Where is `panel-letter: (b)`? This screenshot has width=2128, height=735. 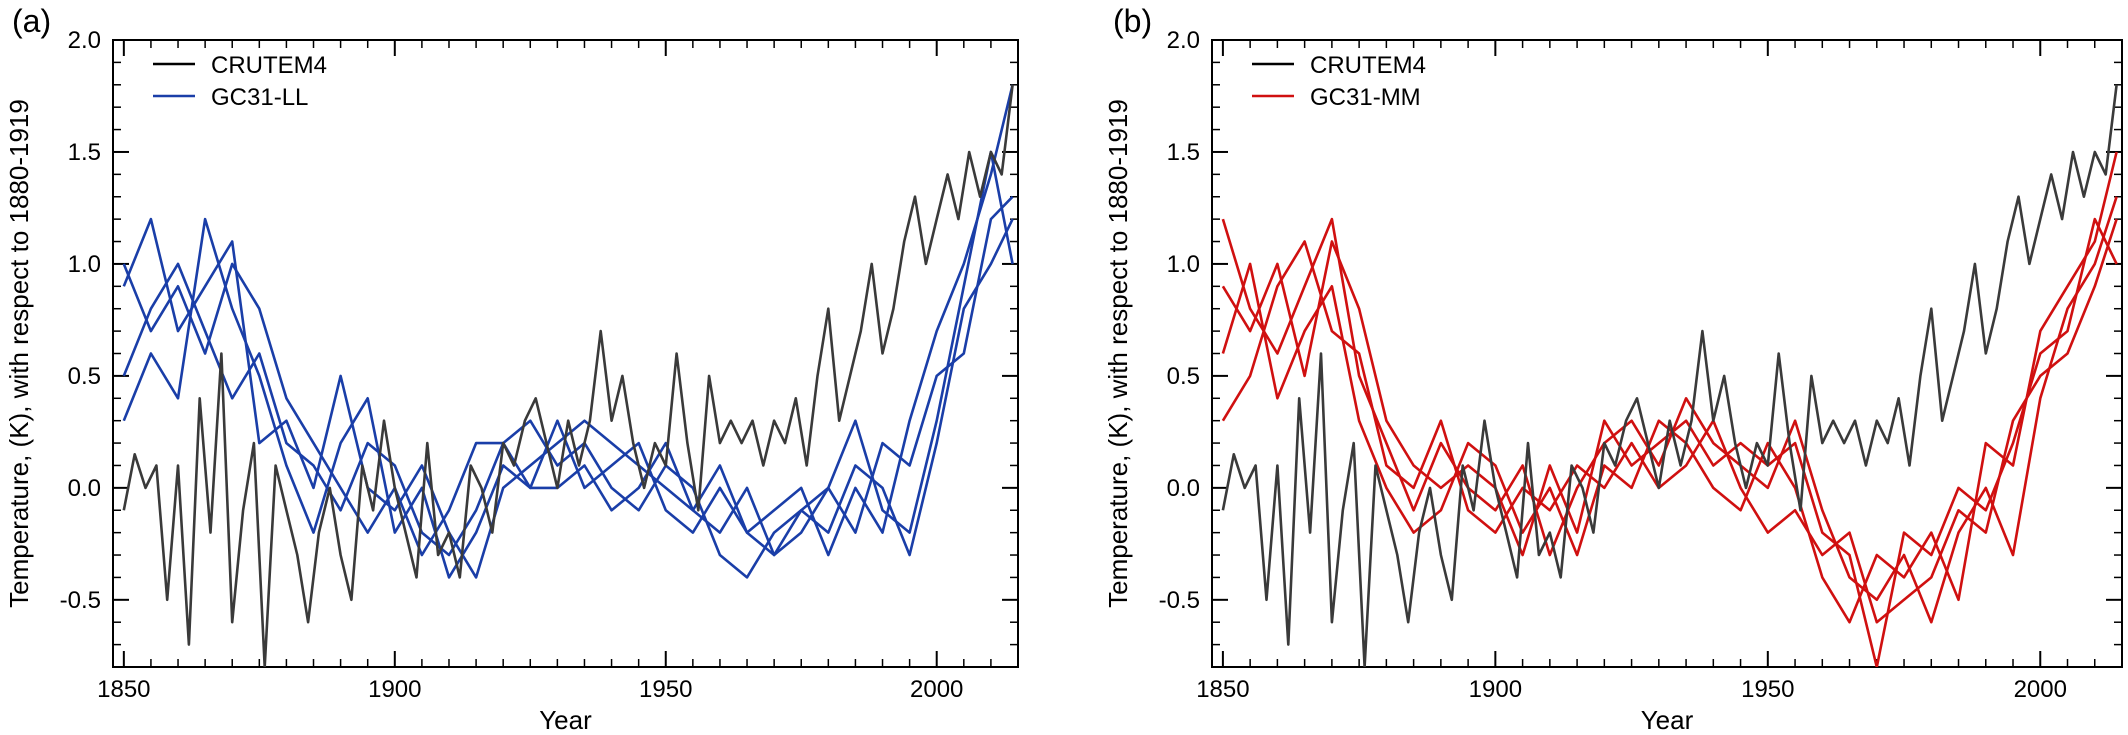 panel-letter: (b) is located at coordinates (1132, 21).